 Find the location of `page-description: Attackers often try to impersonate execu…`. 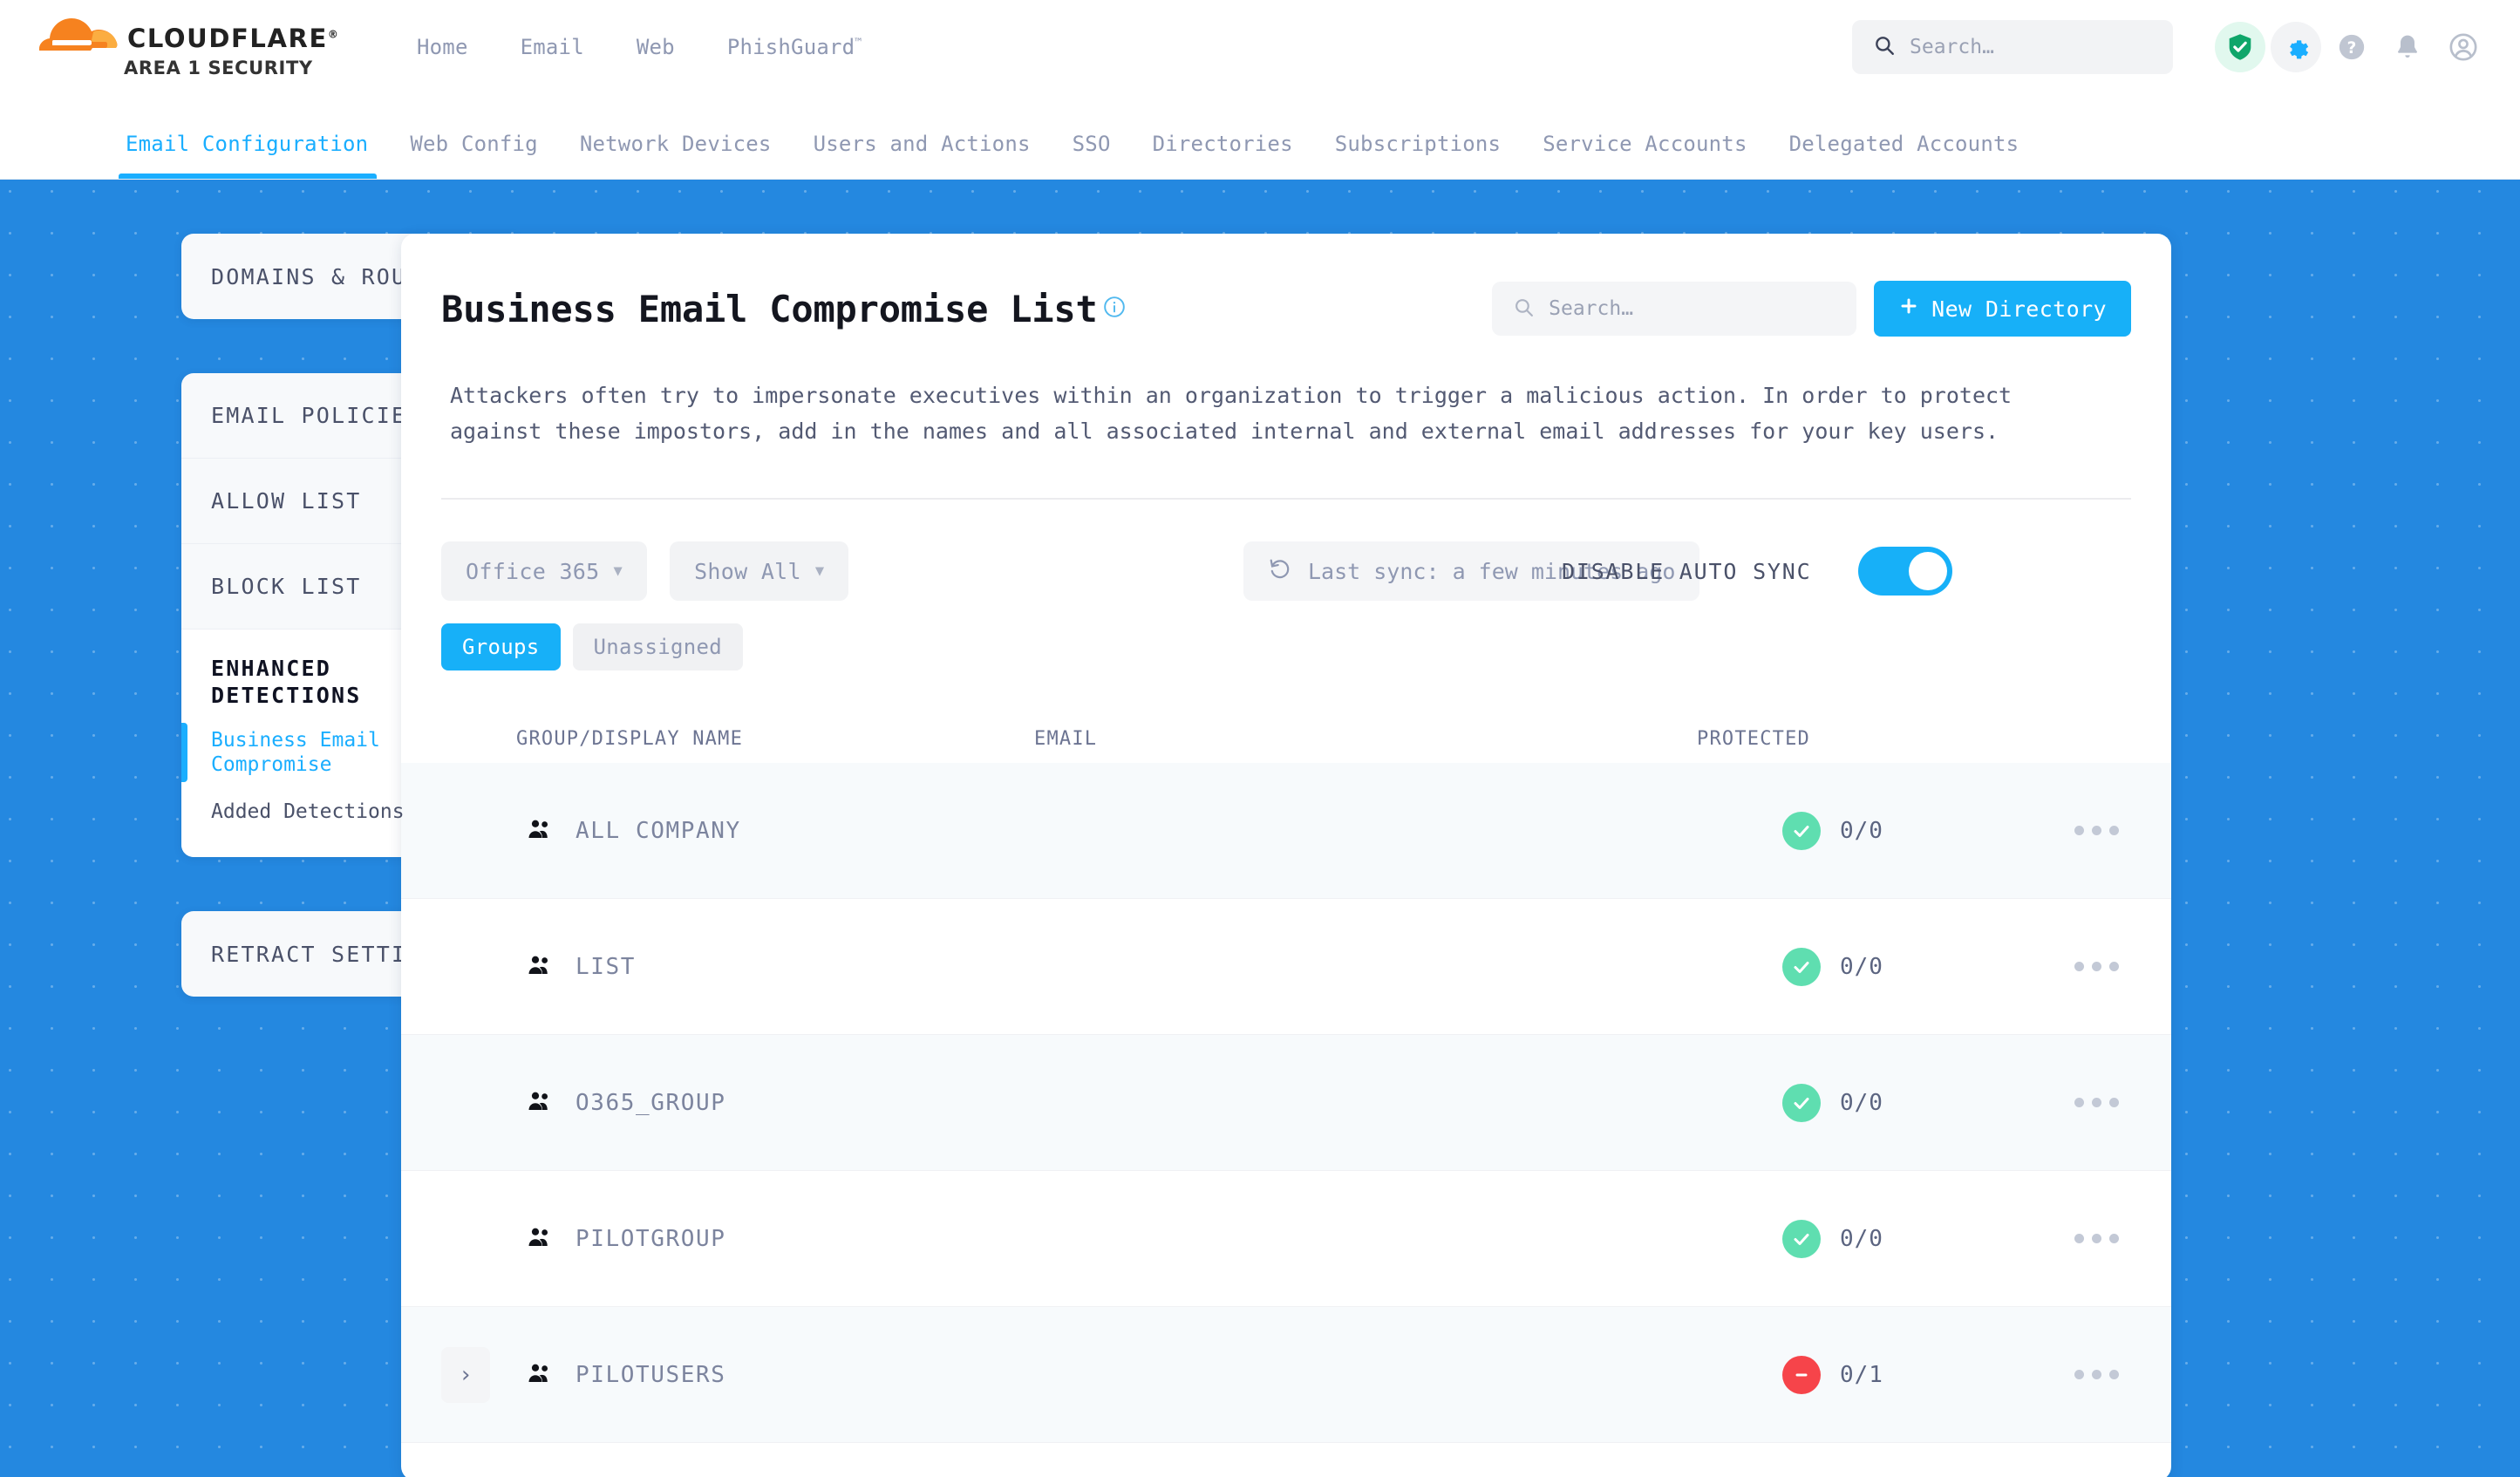

page-description: Attackers often try to impersonate execu… is located at coordinates (1231, 413).